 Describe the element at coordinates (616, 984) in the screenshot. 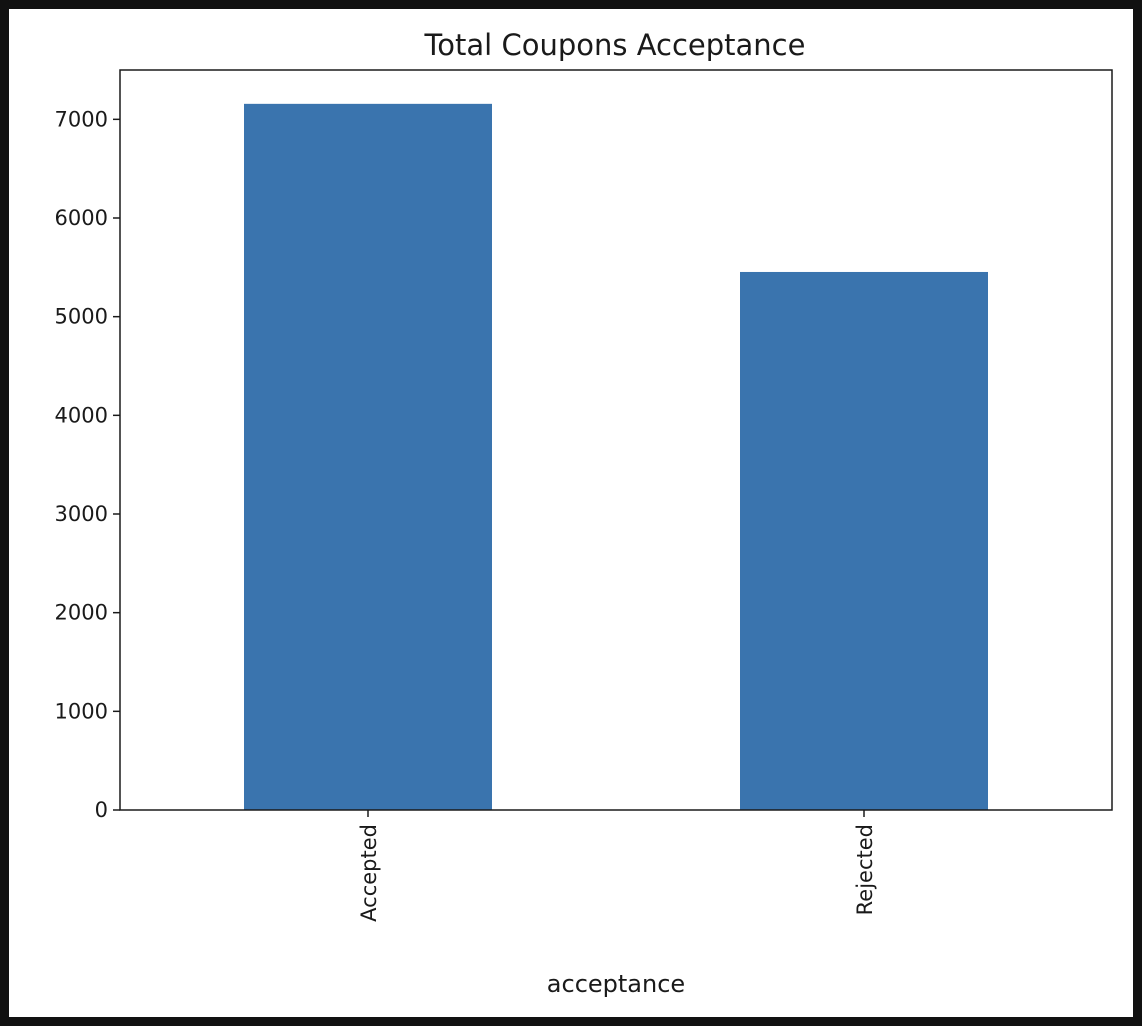

I see `x-axis-label: acceptance` at that location.